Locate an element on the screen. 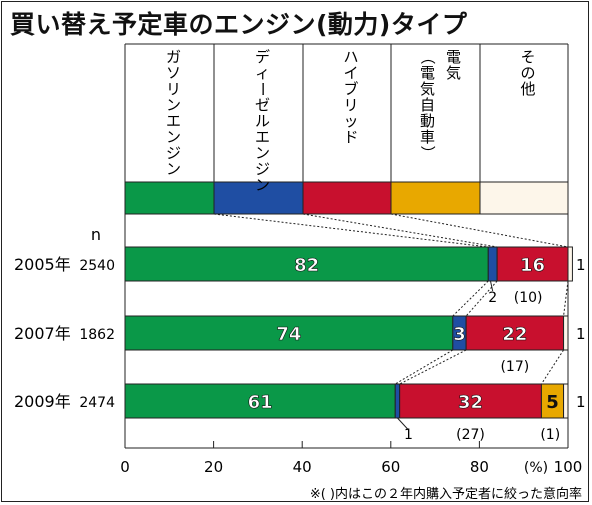  row-n-label: 2540 is located at coordinates (97, 266).